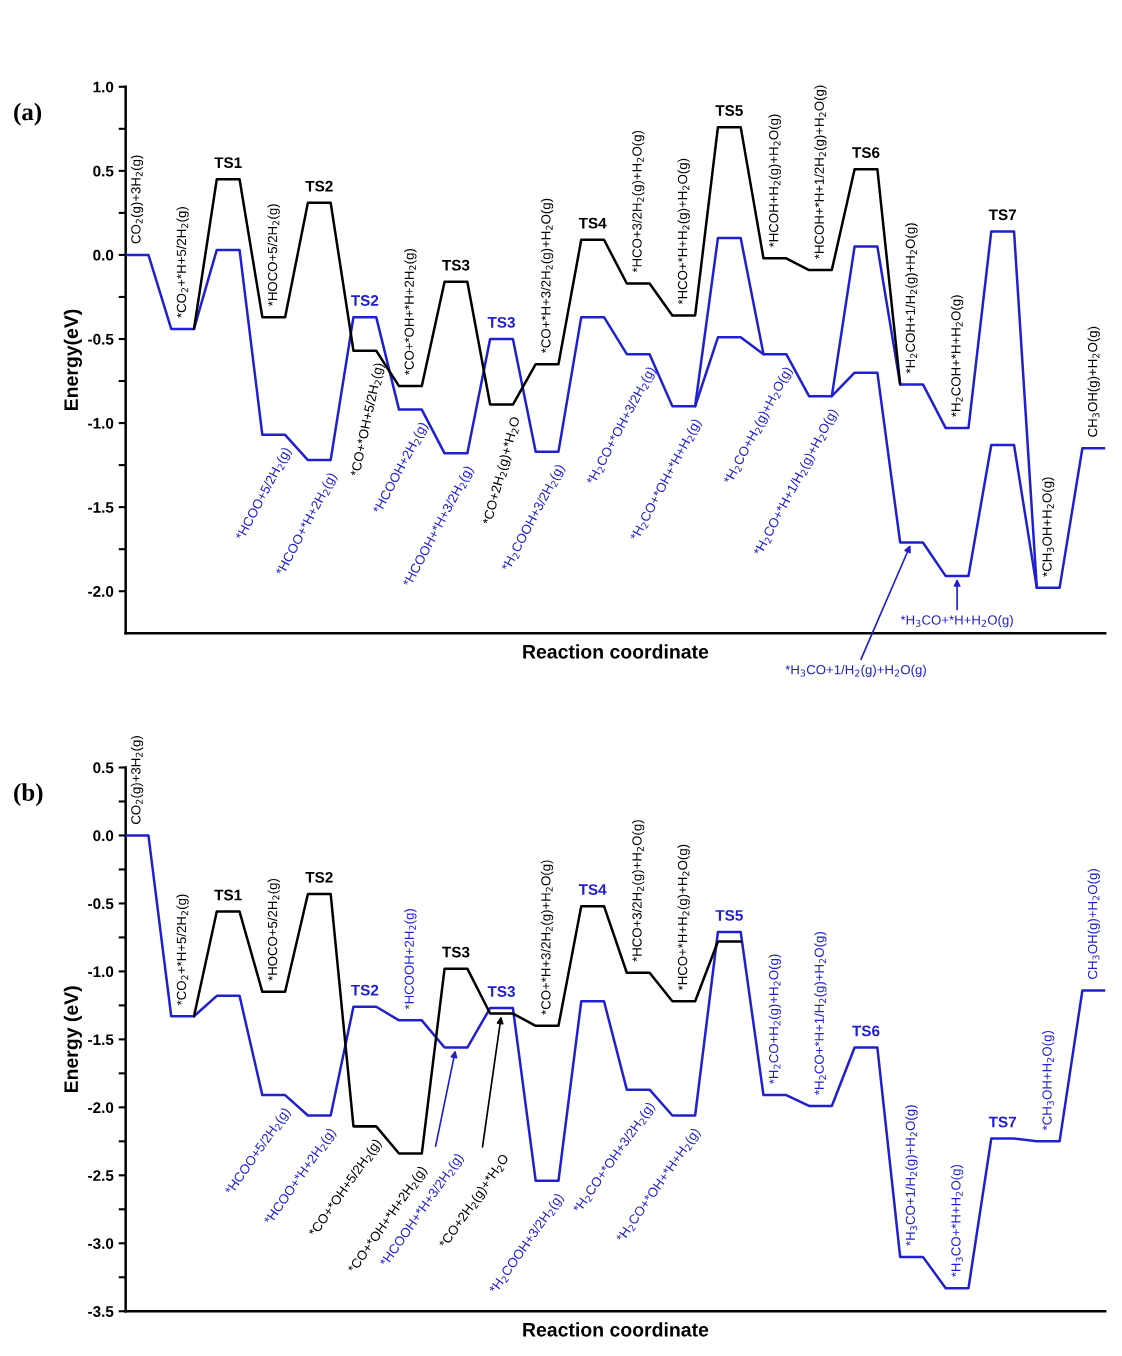 The image size is (1122, 1356). I want to click on annotation: *HCOH+*H+1/2H$_{2}$(g)+H$_{2}$O(g), so click(820, 172).